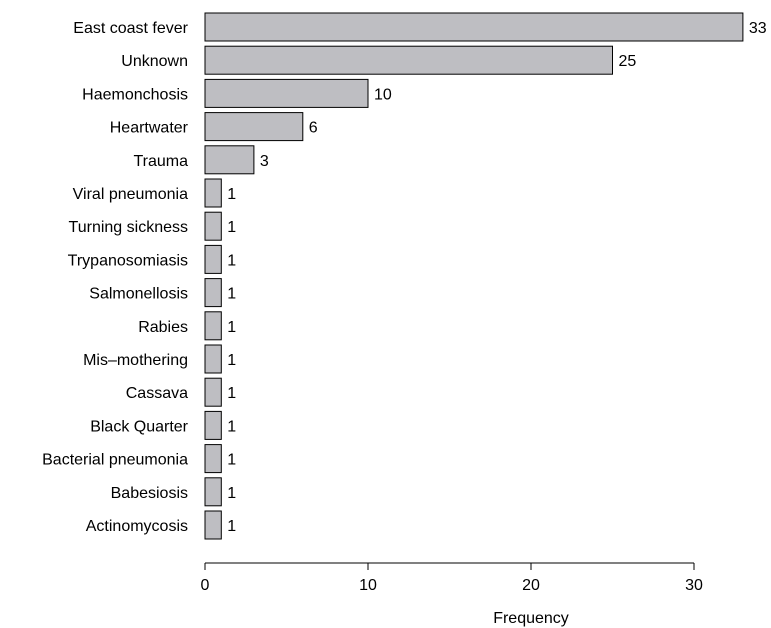 The height and width of the screenshot is (628, 771). I want to click on x-tick-label: 0, so click(205, 585).